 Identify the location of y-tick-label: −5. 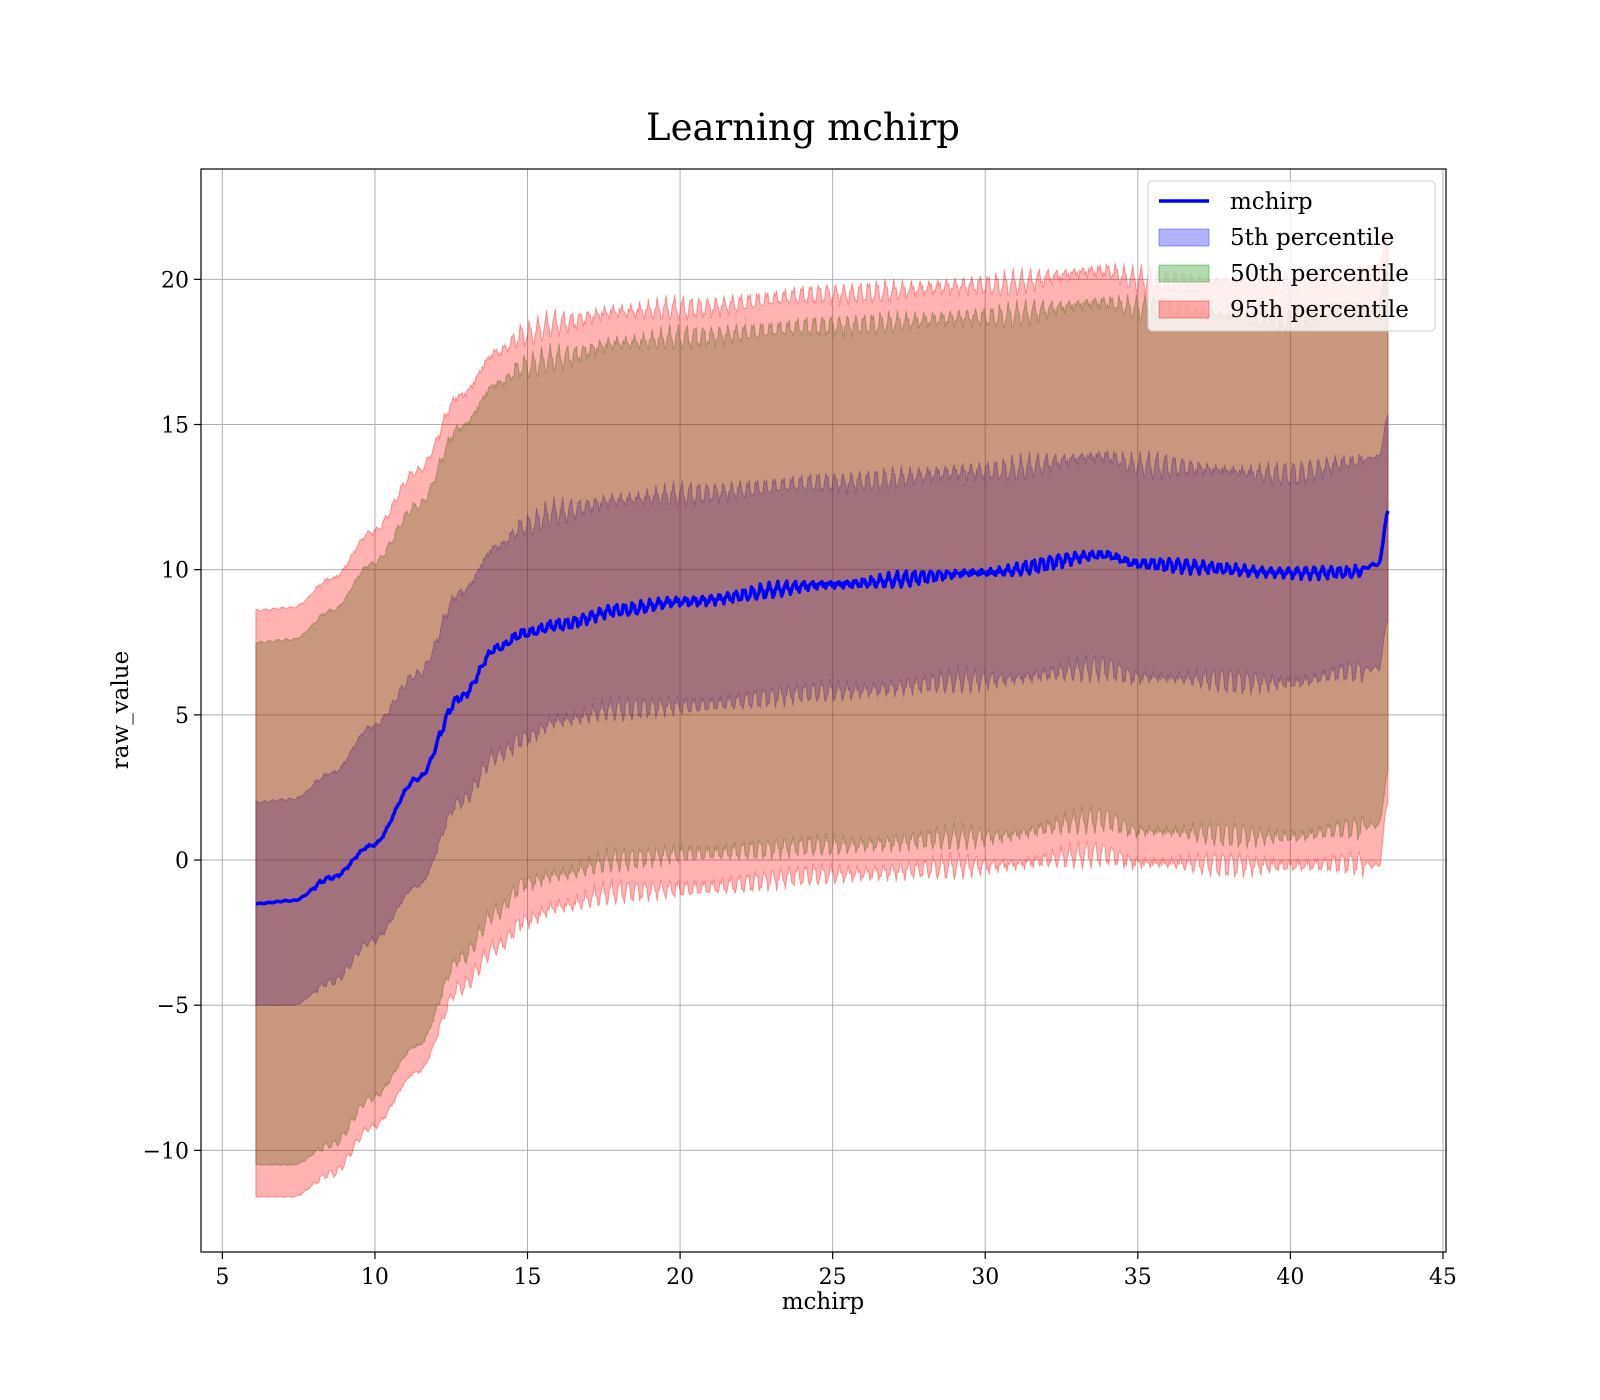
(173, 1006).